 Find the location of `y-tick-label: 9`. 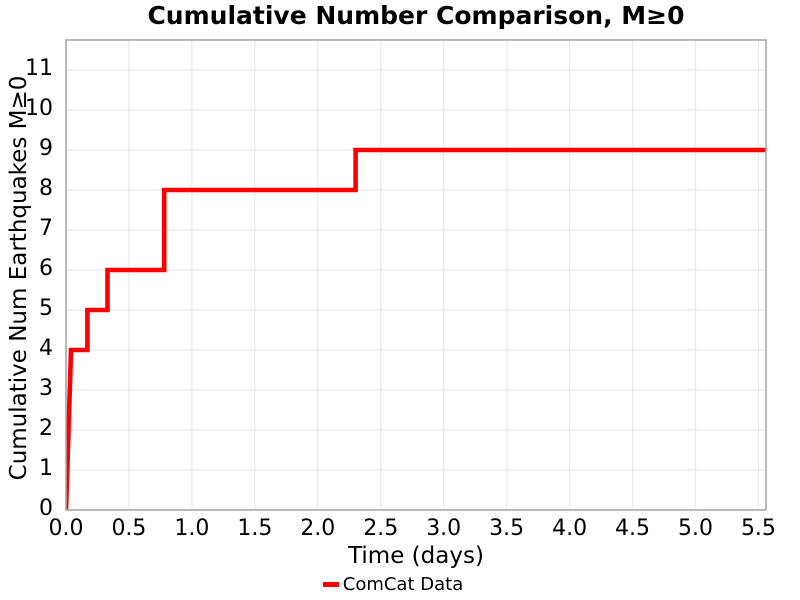

y-tick-label: 9 is located at coordinates (46, 148).